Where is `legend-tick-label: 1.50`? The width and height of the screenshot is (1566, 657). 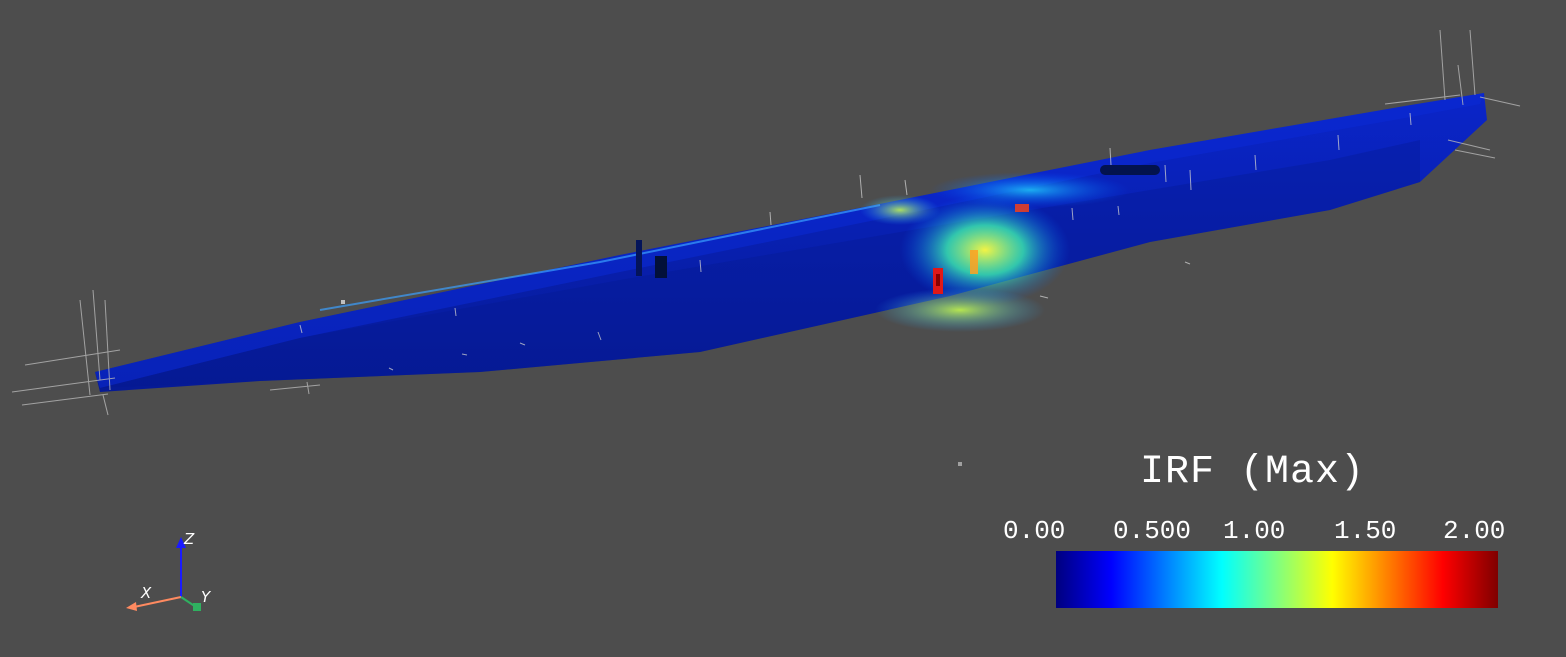
legend-tick-label: 1.50 is located at coordinates (1365, 531).